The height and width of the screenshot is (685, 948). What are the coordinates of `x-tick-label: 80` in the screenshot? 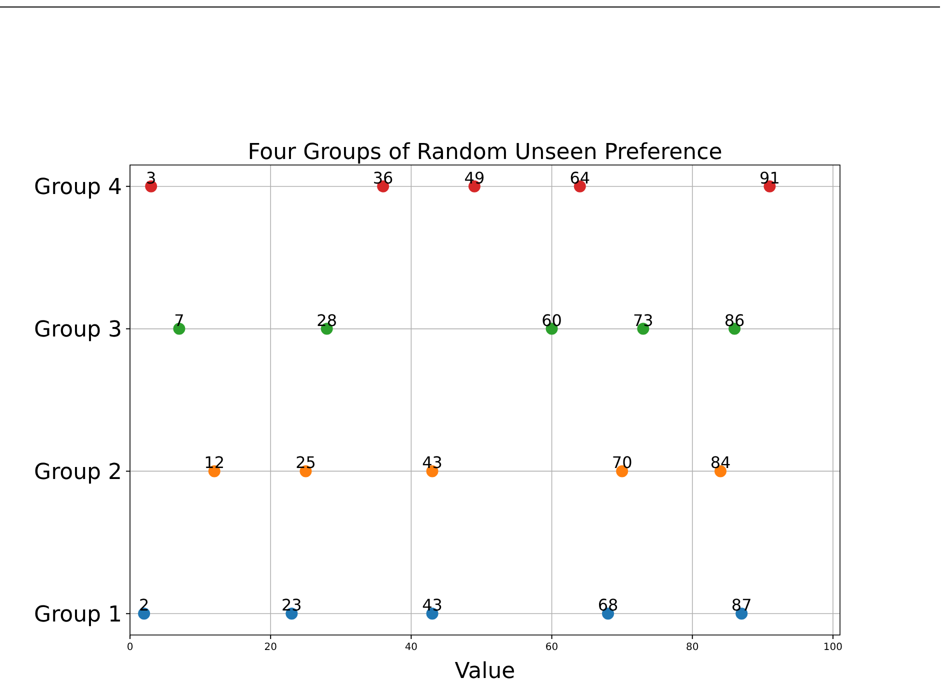 It's located at (692, 647).